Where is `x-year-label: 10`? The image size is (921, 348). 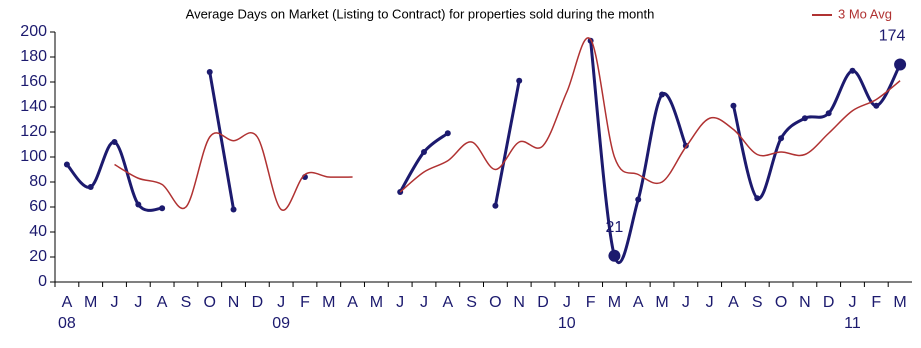
x-year-label: 10 is located at coordinates (567, 323).